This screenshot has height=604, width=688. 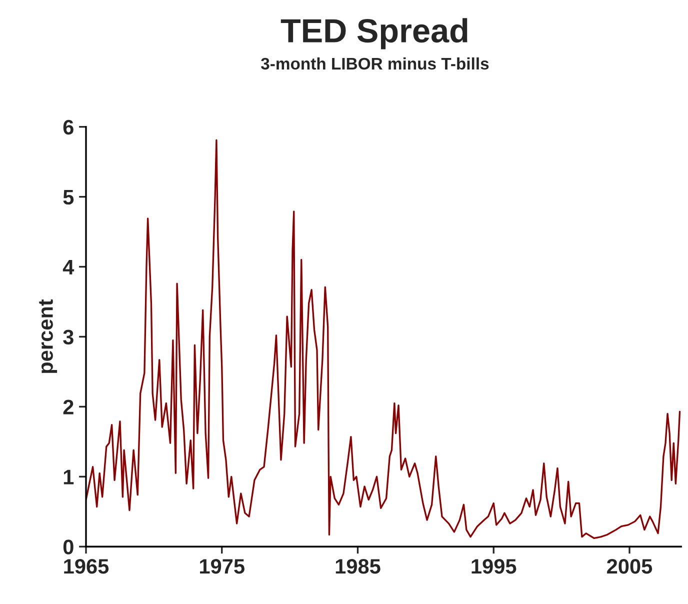 I want to click on x-tick-label: 1985, so click(x=358, y=566).